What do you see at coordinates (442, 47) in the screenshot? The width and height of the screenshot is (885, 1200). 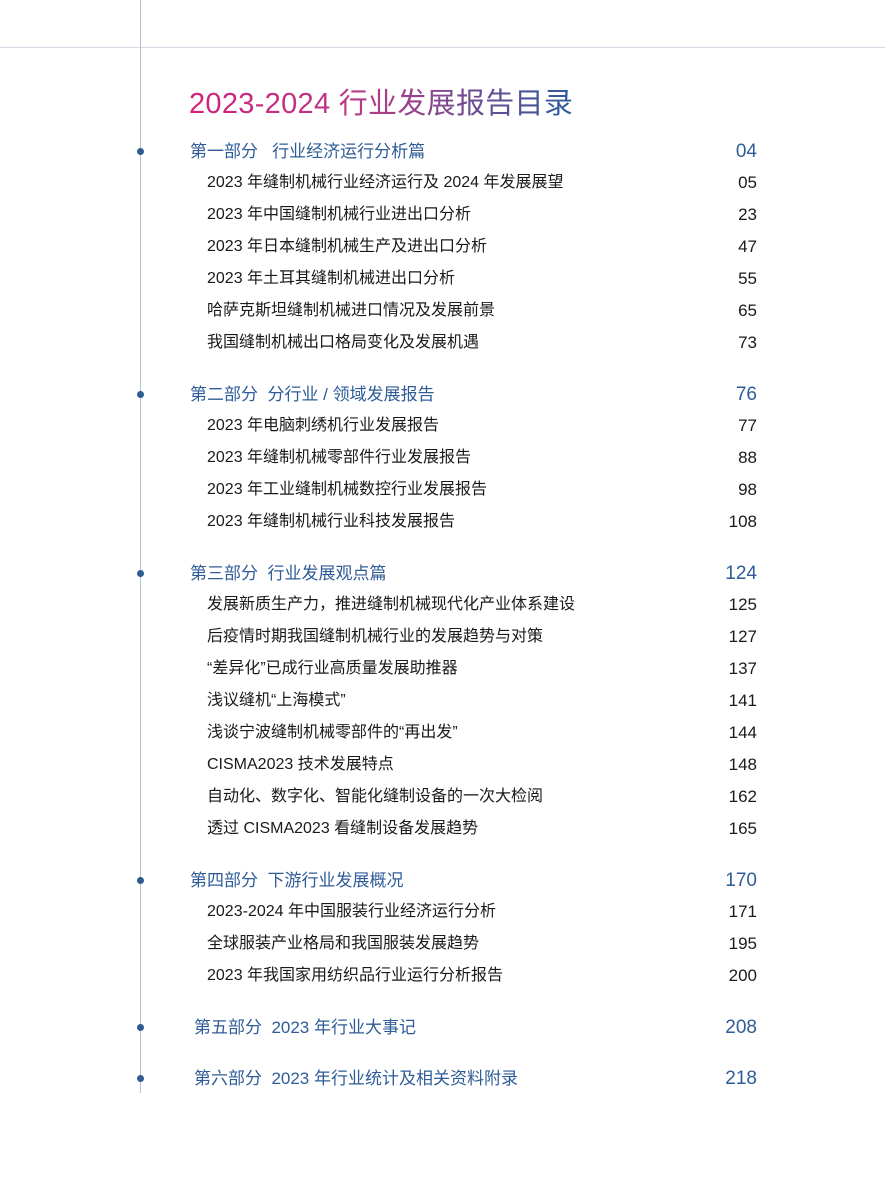 I see `top-rule` at bounding box center [442, 47].